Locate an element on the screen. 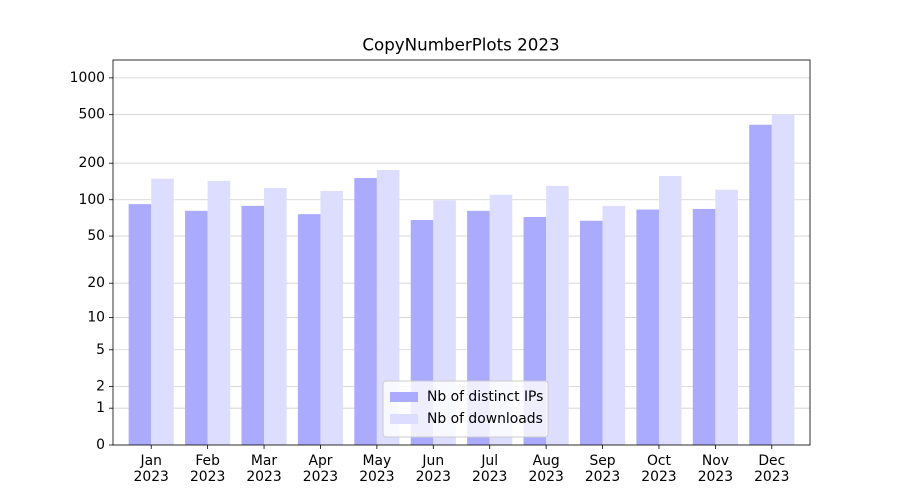  x-tick-label: Jun 2023 is located at coordinates (433, 469).